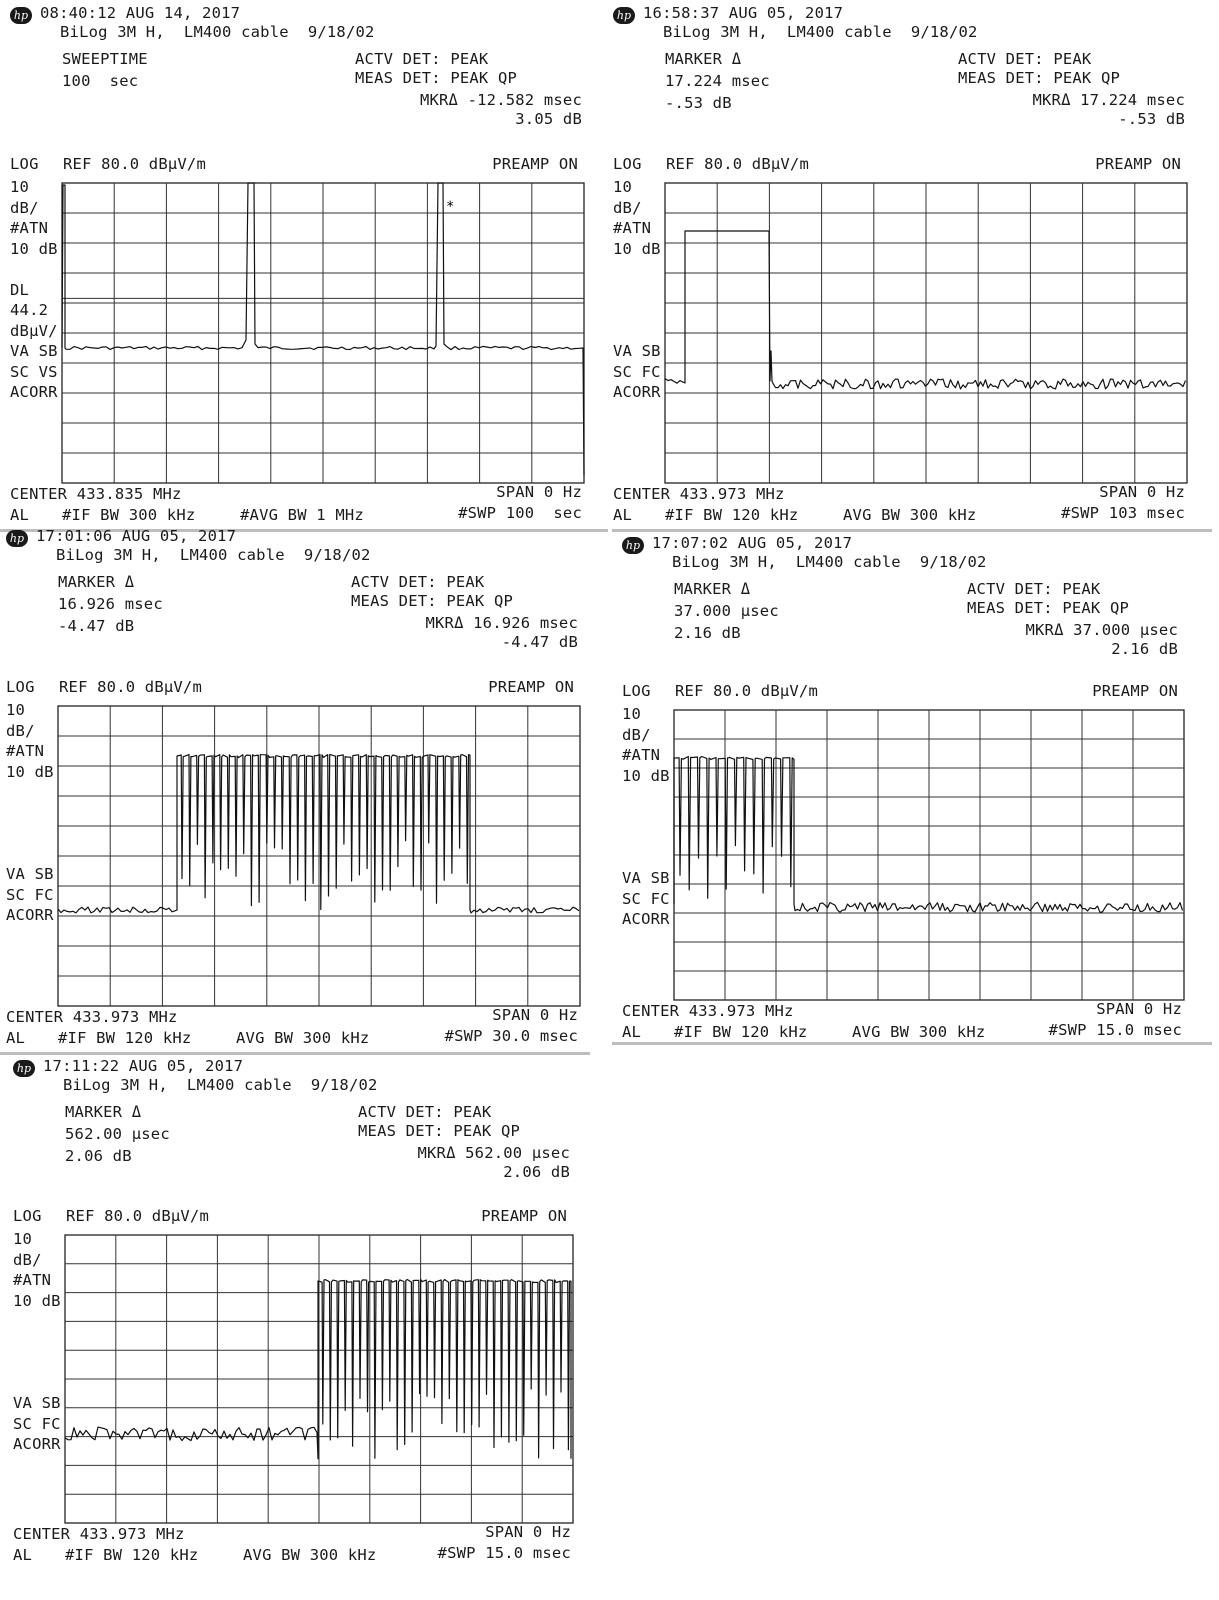 Image resolution: width=1219 pixels, height=1600 pixels. What do you see at coordinates (100, 81) in the screenshot?
I see `marker-time: 100 sec` at bounding box center [100, 81].